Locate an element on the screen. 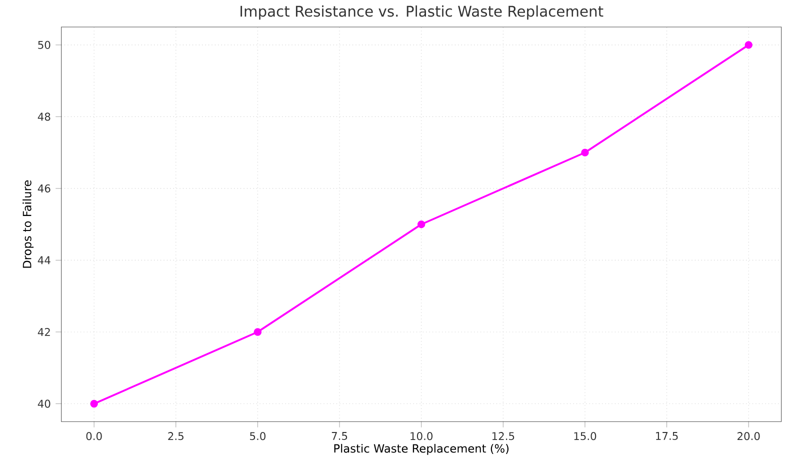 The image size is (790, 467). x-axis-title: Plastic Waste Replacement (%) is located at coordinates (421, 449).